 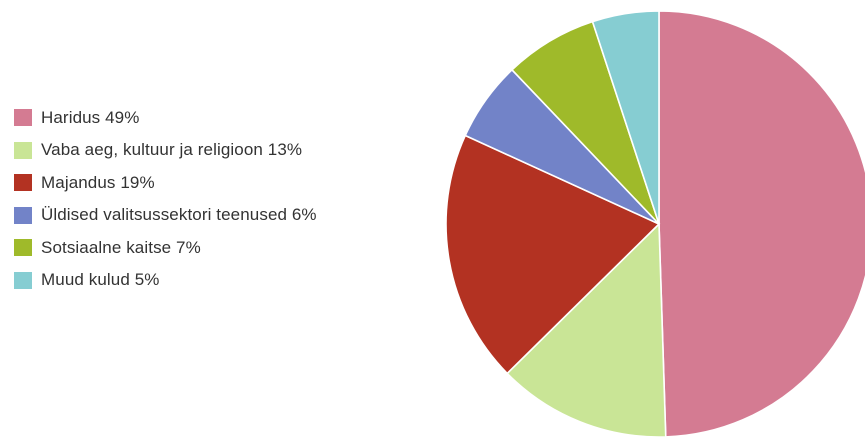 What do you see at coordinates (172, 150) in the screenshot?
I see `legend-label: Vaba aeg, kultuur ja religioon 13%` at bounding box center [172, 150].